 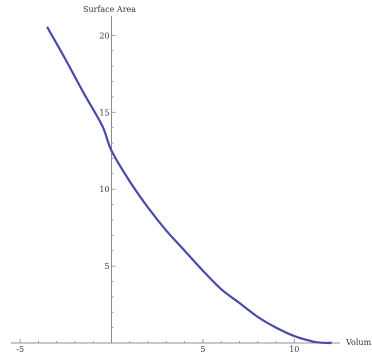 What do you see at coordinates (294, 348) in the screenshot?
I see `x-tick-label: 10` at bounding box center [294, 348].